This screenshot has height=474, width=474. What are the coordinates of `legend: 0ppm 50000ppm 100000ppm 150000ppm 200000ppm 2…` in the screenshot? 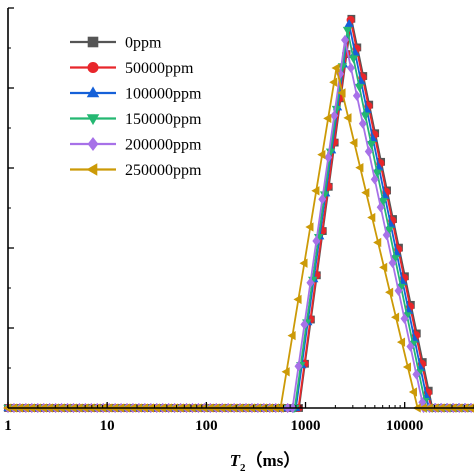 It's located at (136, 107).